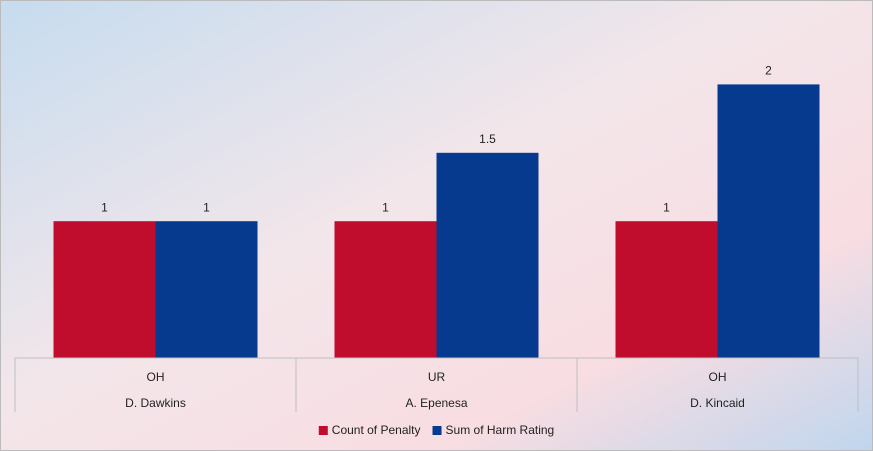  I want to click on data-label: 2, so click(768, 71).